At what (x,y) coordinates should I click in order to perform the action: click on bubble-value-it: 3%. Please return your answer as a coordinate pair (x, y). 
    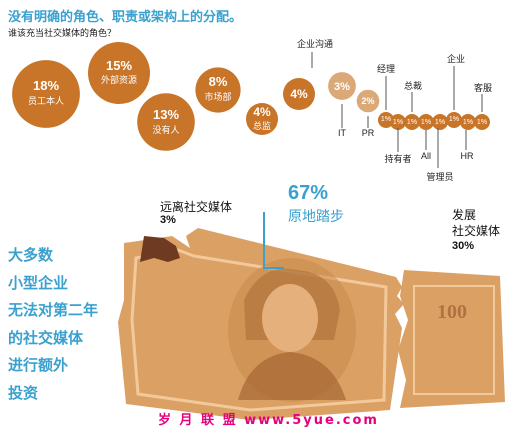
    Looking at the image, I should click on (342, 87).